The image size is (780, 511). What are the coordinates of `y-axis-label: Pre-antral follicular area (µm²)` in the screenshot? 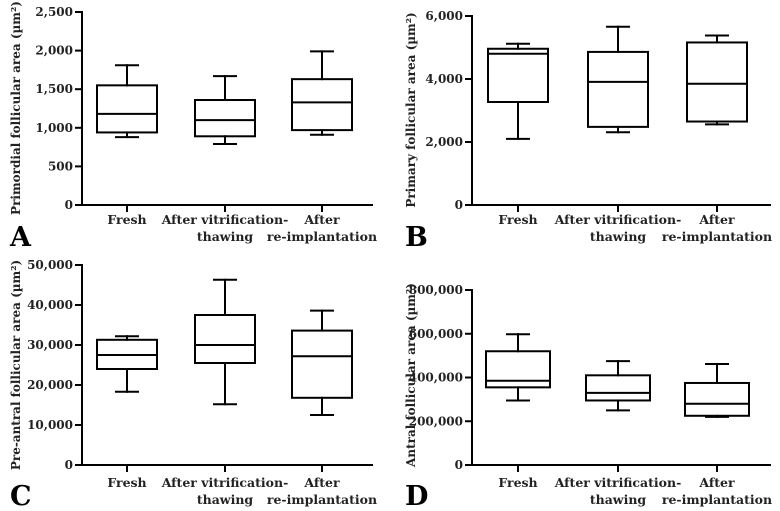 It's located at (16, 365).